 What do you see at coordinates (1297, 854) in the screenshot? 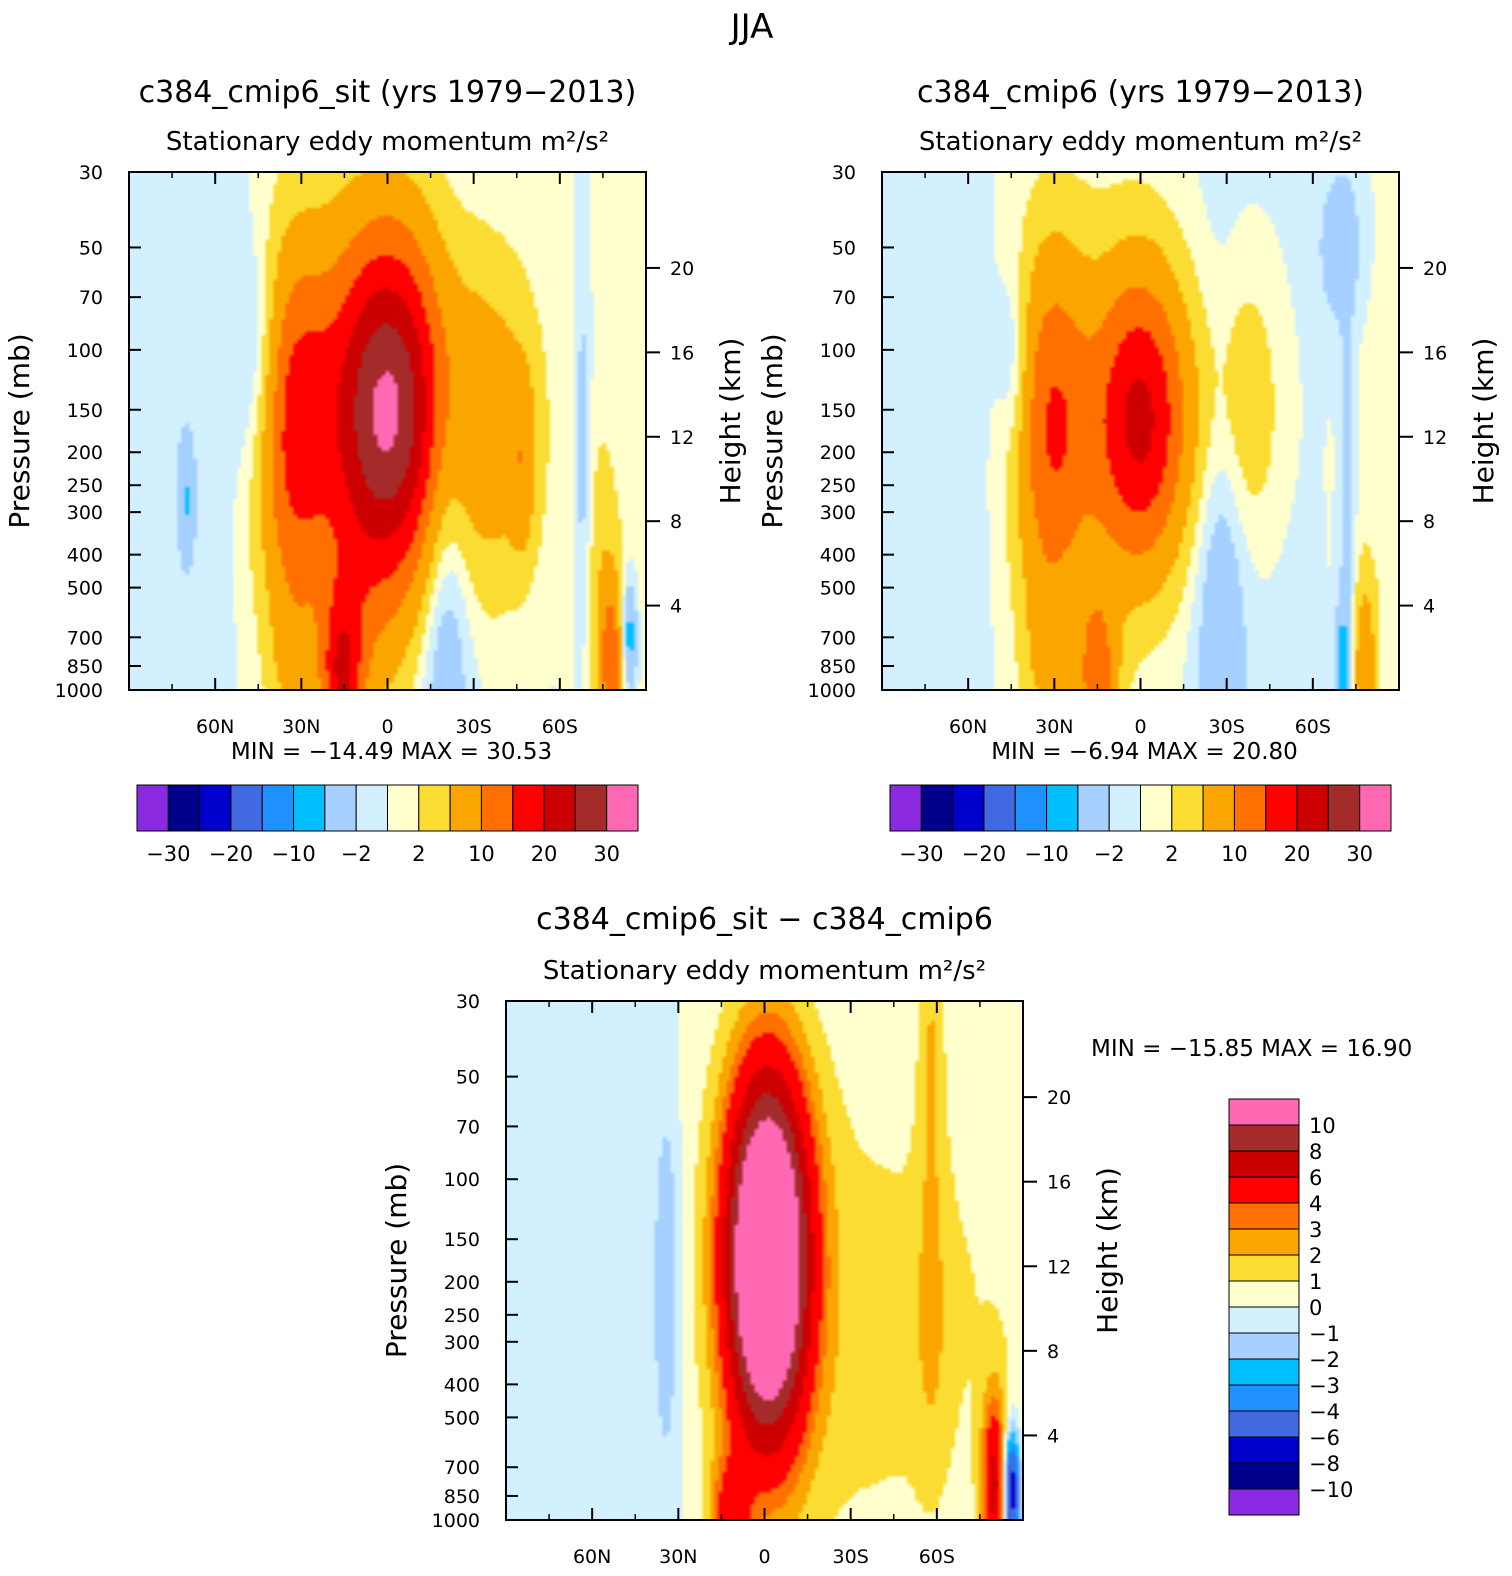
I see `colorbar-label: 20` at bounding box center [1297, 854].